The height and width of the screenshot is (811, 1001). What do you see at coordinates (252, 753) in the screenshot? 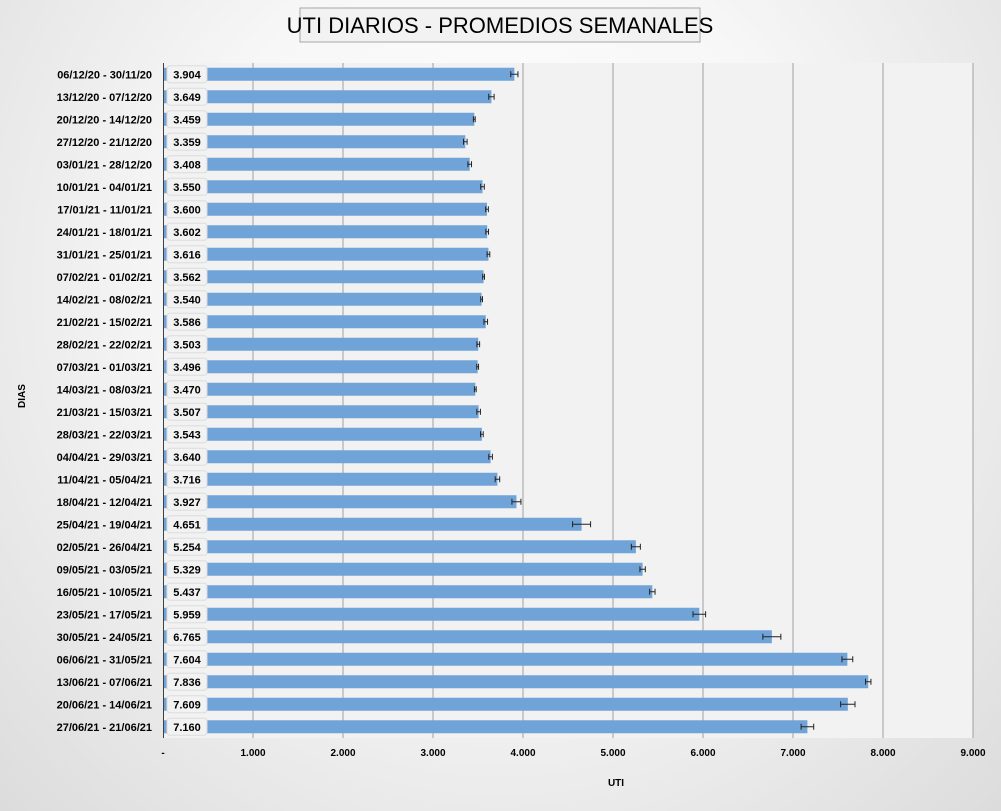
I see `x-tick-label: 1.000` at bounding box center [252, 753].